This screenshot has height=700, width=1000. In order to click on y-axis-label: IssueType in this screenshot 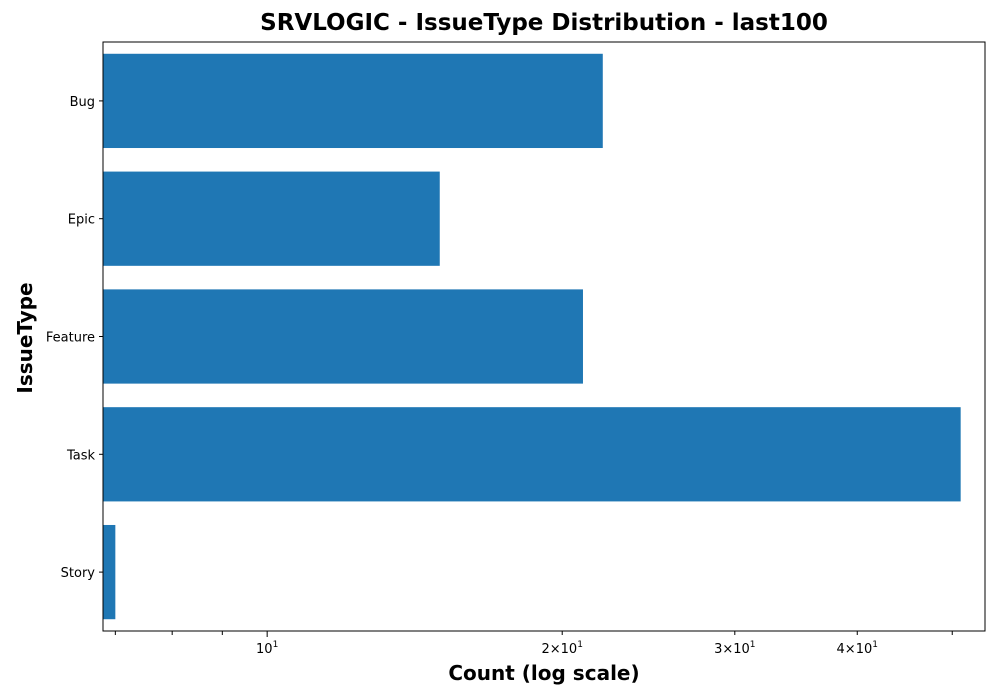, I will do `click(25, 338)`.